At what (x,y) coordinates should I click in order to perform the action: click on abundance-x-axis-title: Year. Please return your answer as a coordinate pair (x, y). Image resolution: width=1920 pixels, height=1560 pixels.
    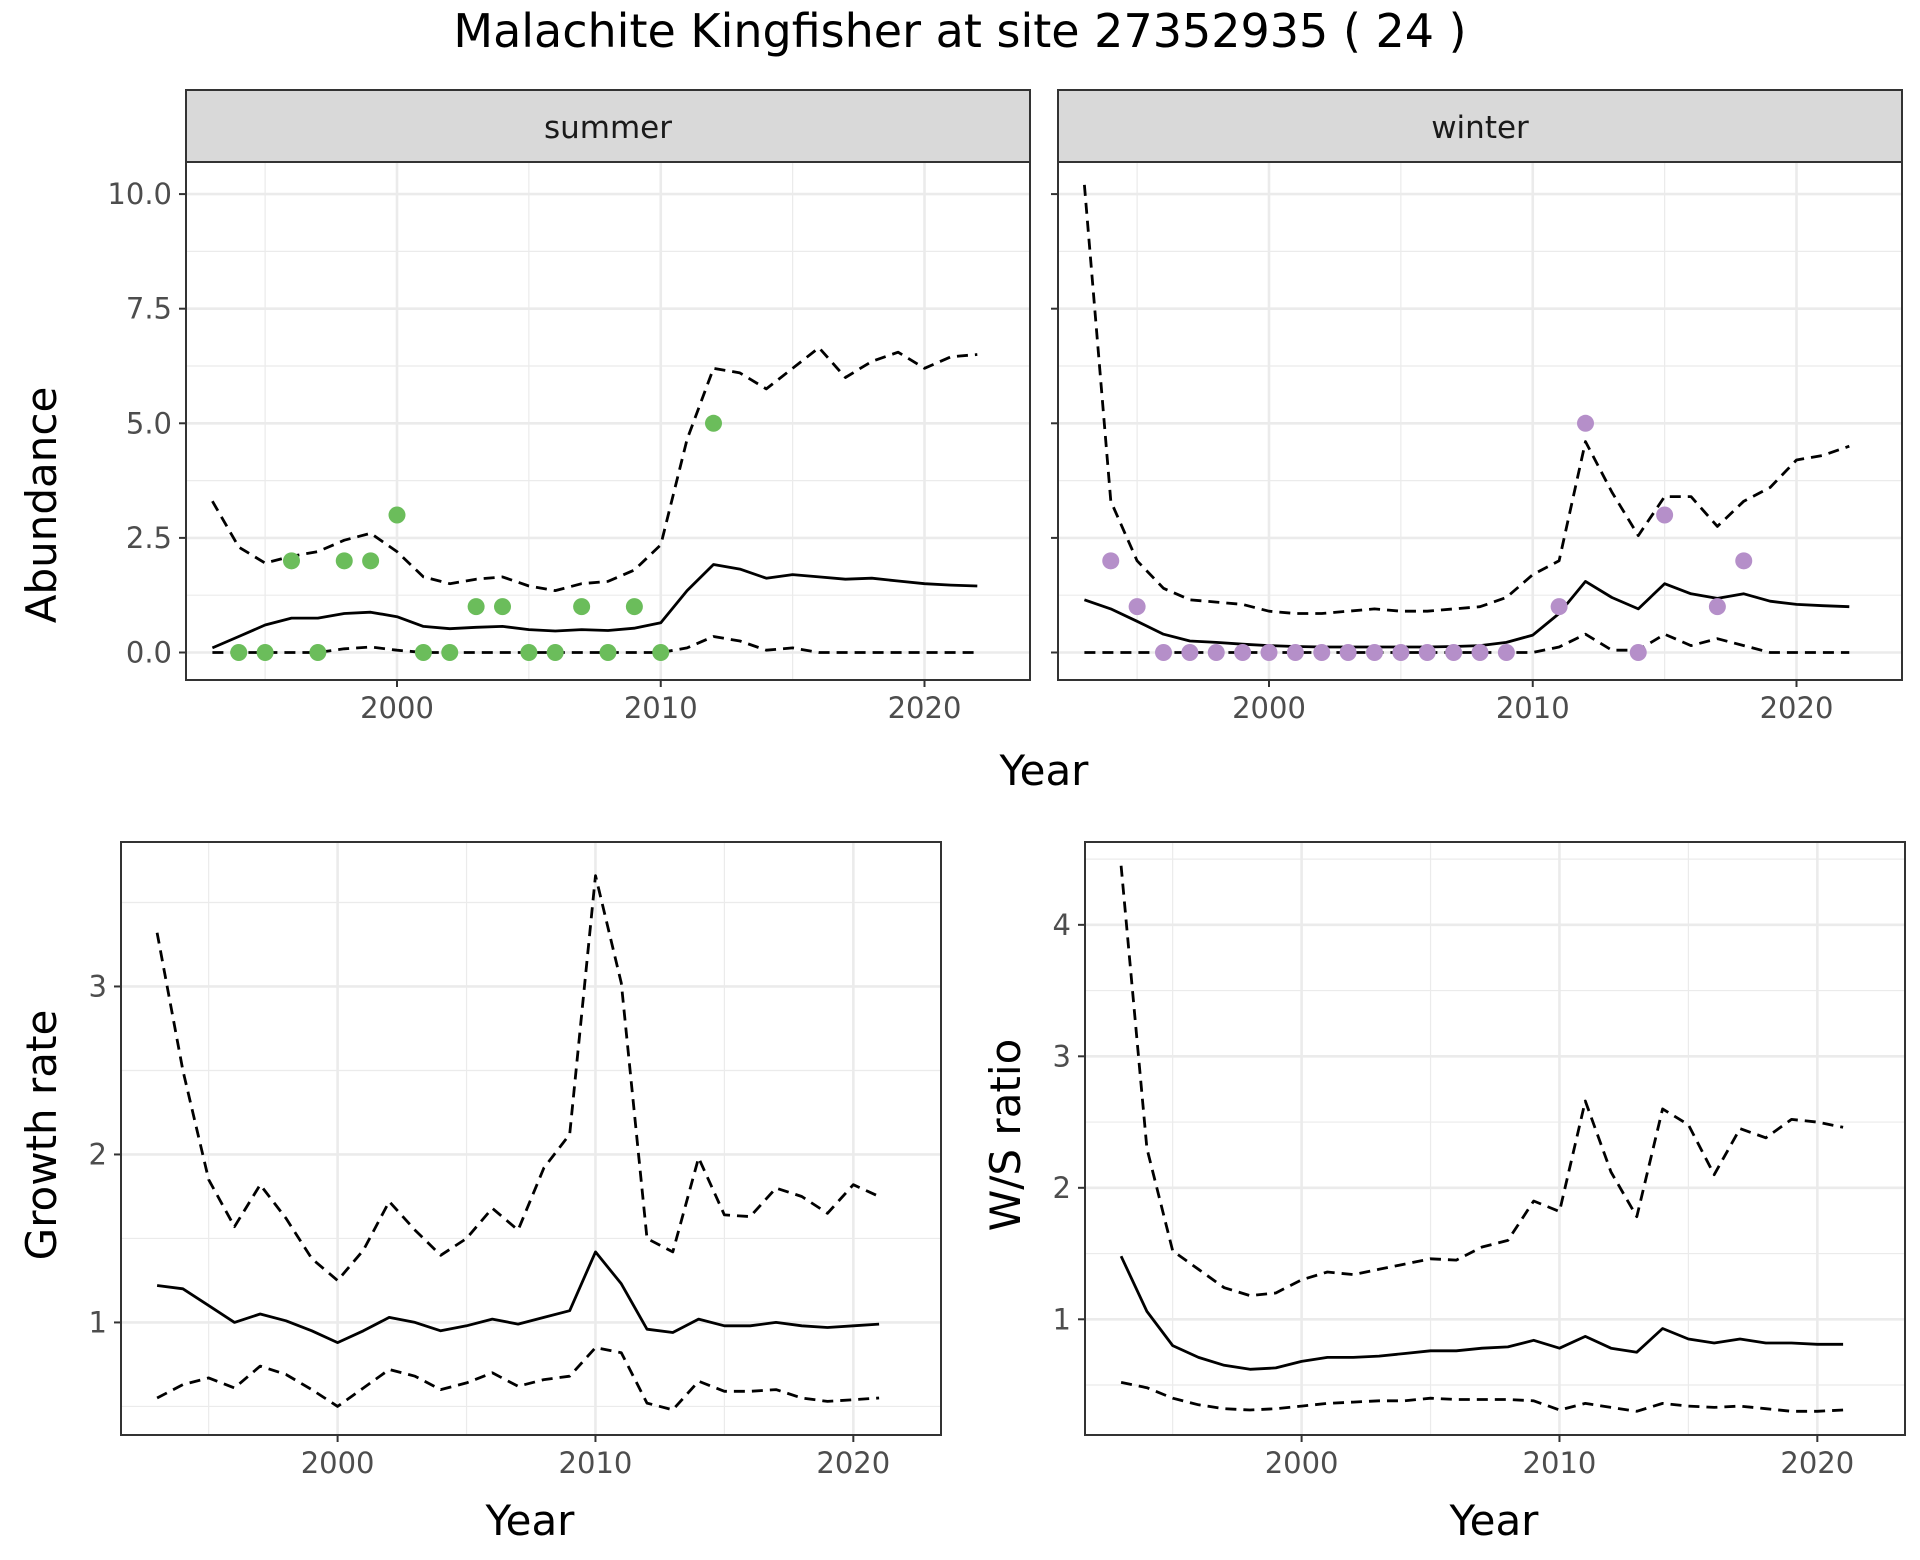
    Looking at the image, I should click on (1044, 770).